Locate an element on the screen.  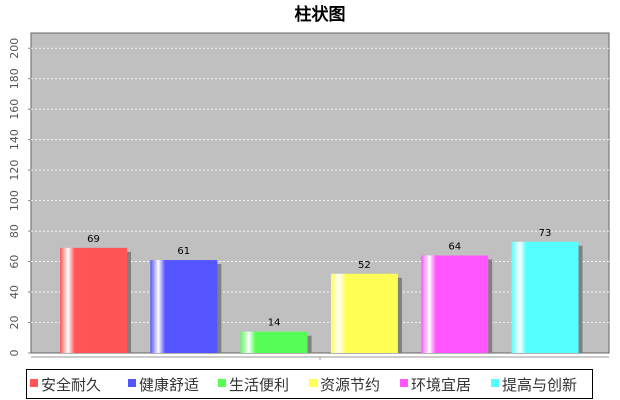
y-tick-label: 20 is located at coordinates (14, 323).